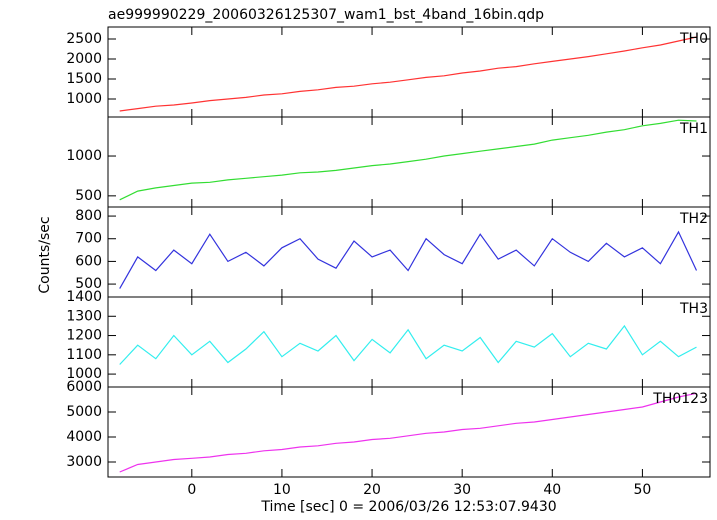  I want to click on panel-label: TH2, so click(693, 219).